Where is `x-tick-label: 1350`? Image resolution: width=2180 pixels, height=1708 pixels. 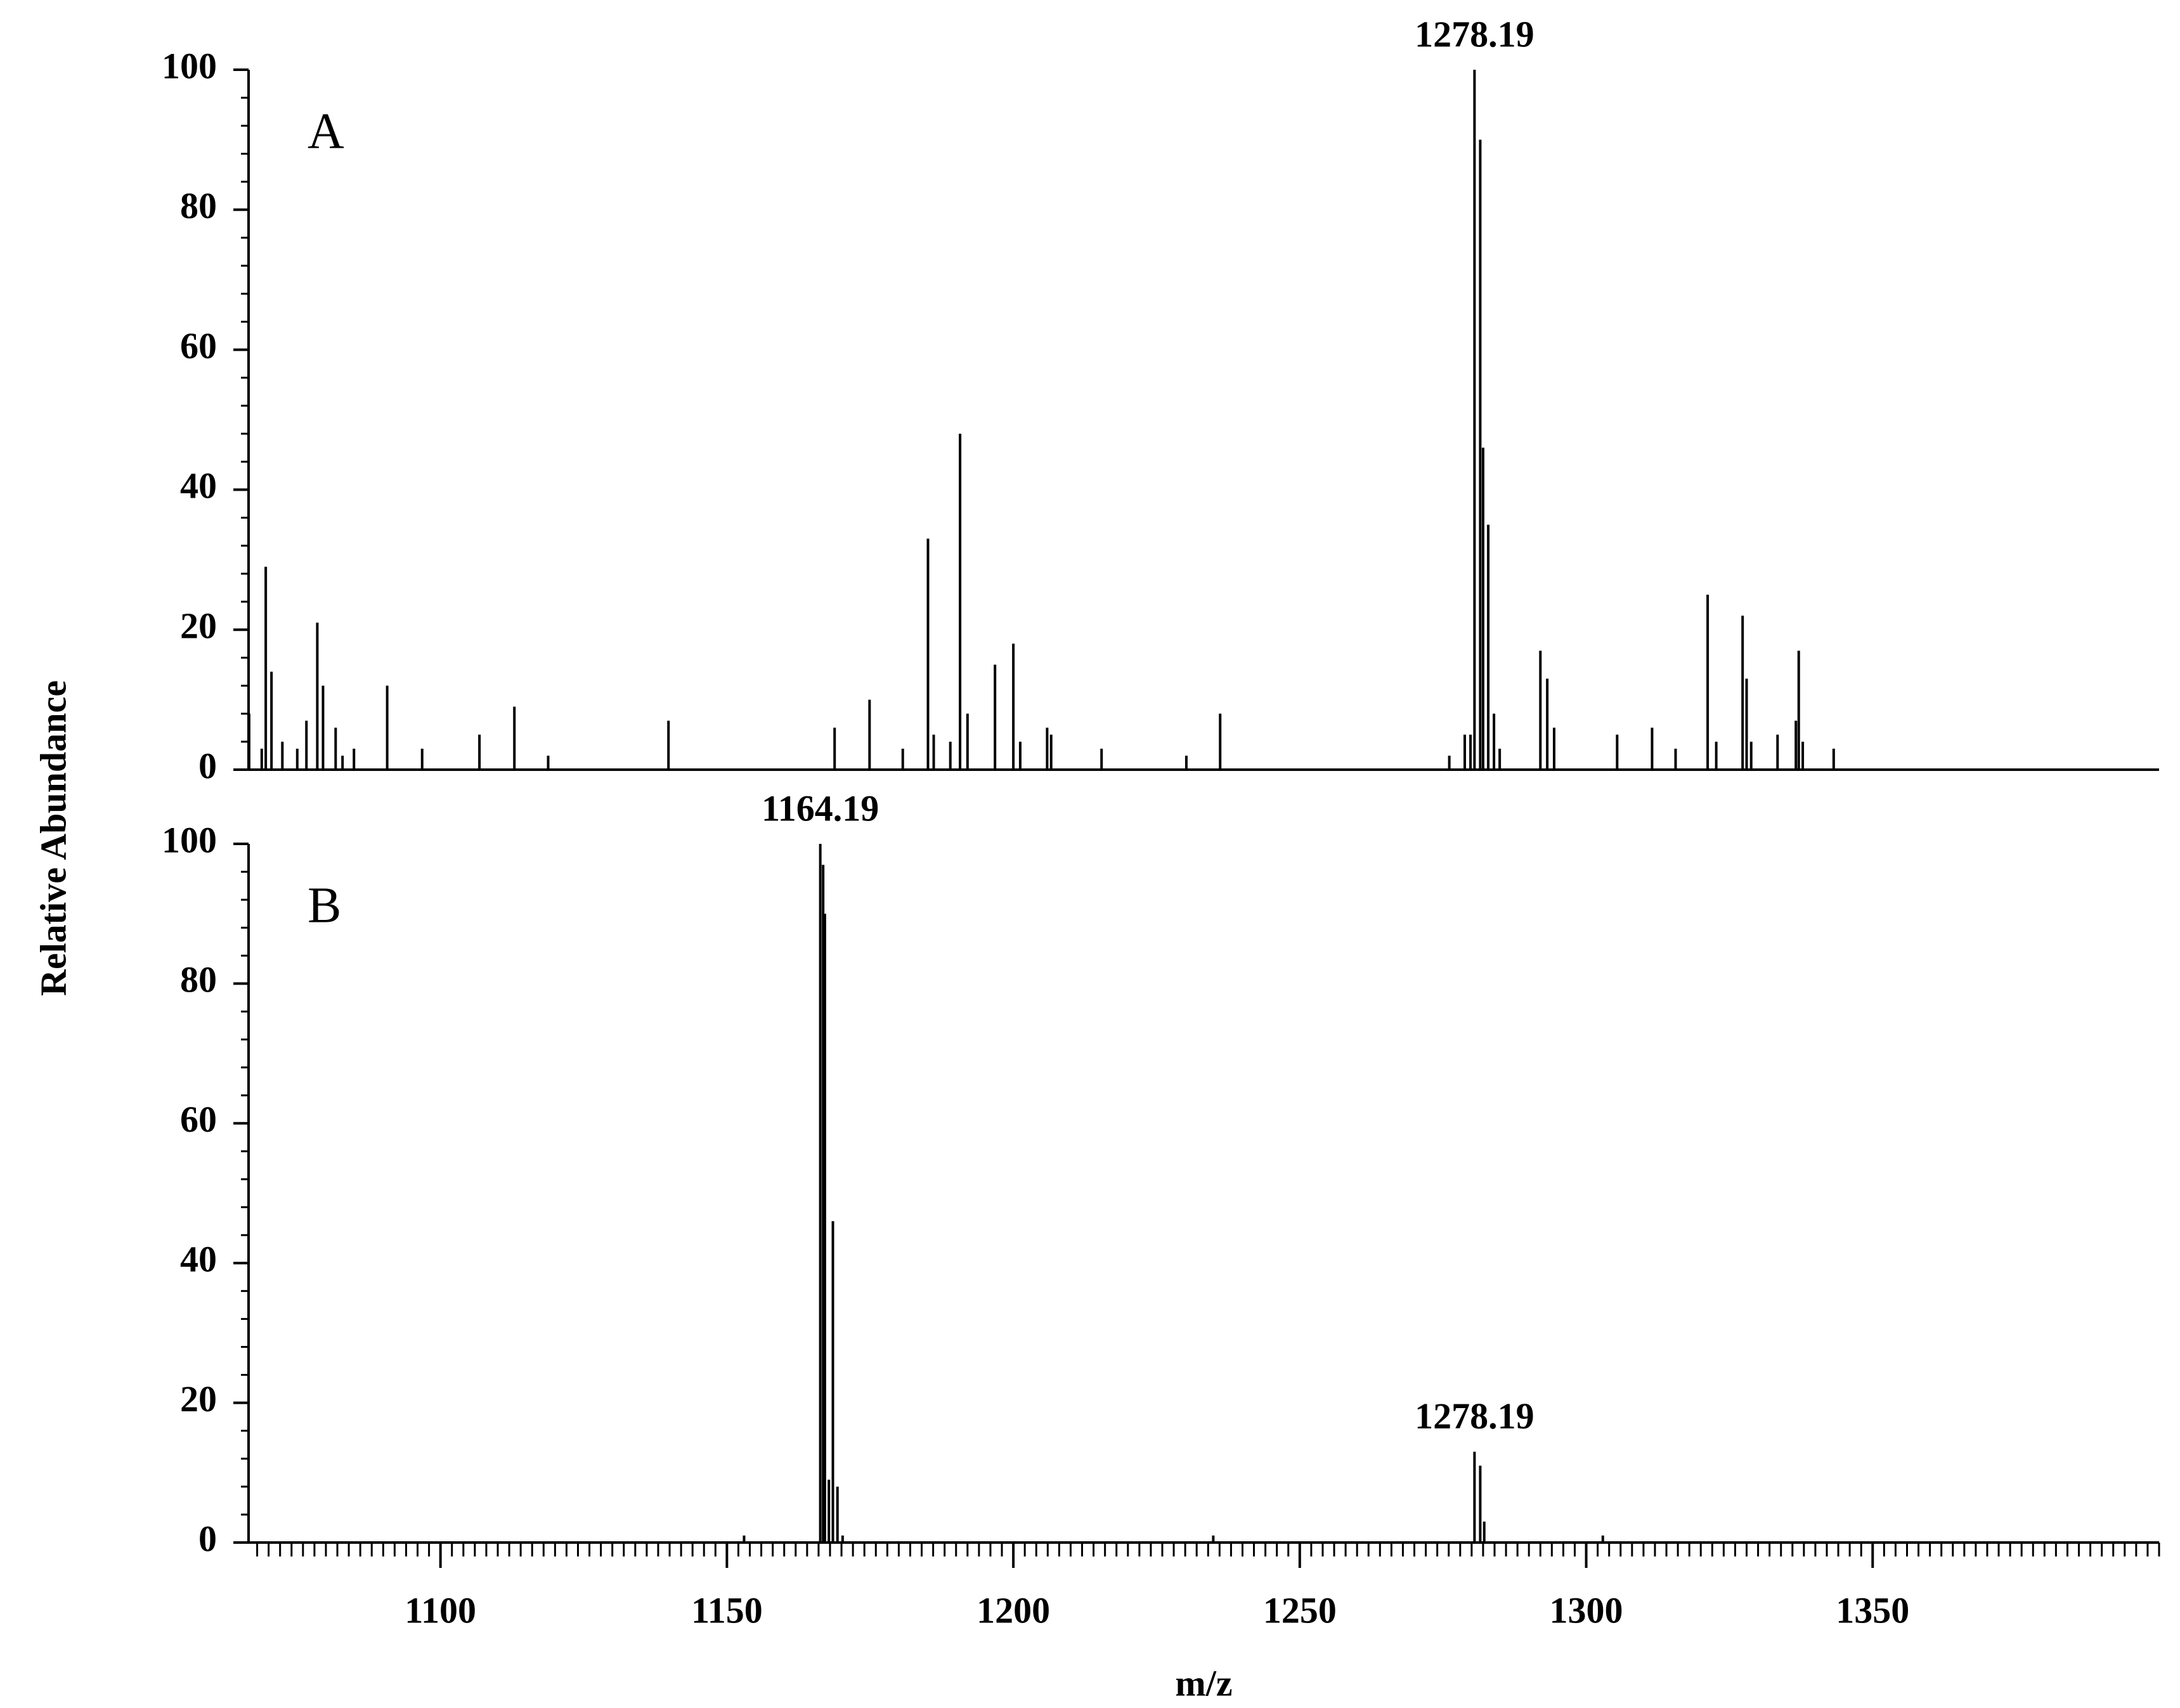 x-tick-label: 1350 is located at coordinates (1872, 1610).